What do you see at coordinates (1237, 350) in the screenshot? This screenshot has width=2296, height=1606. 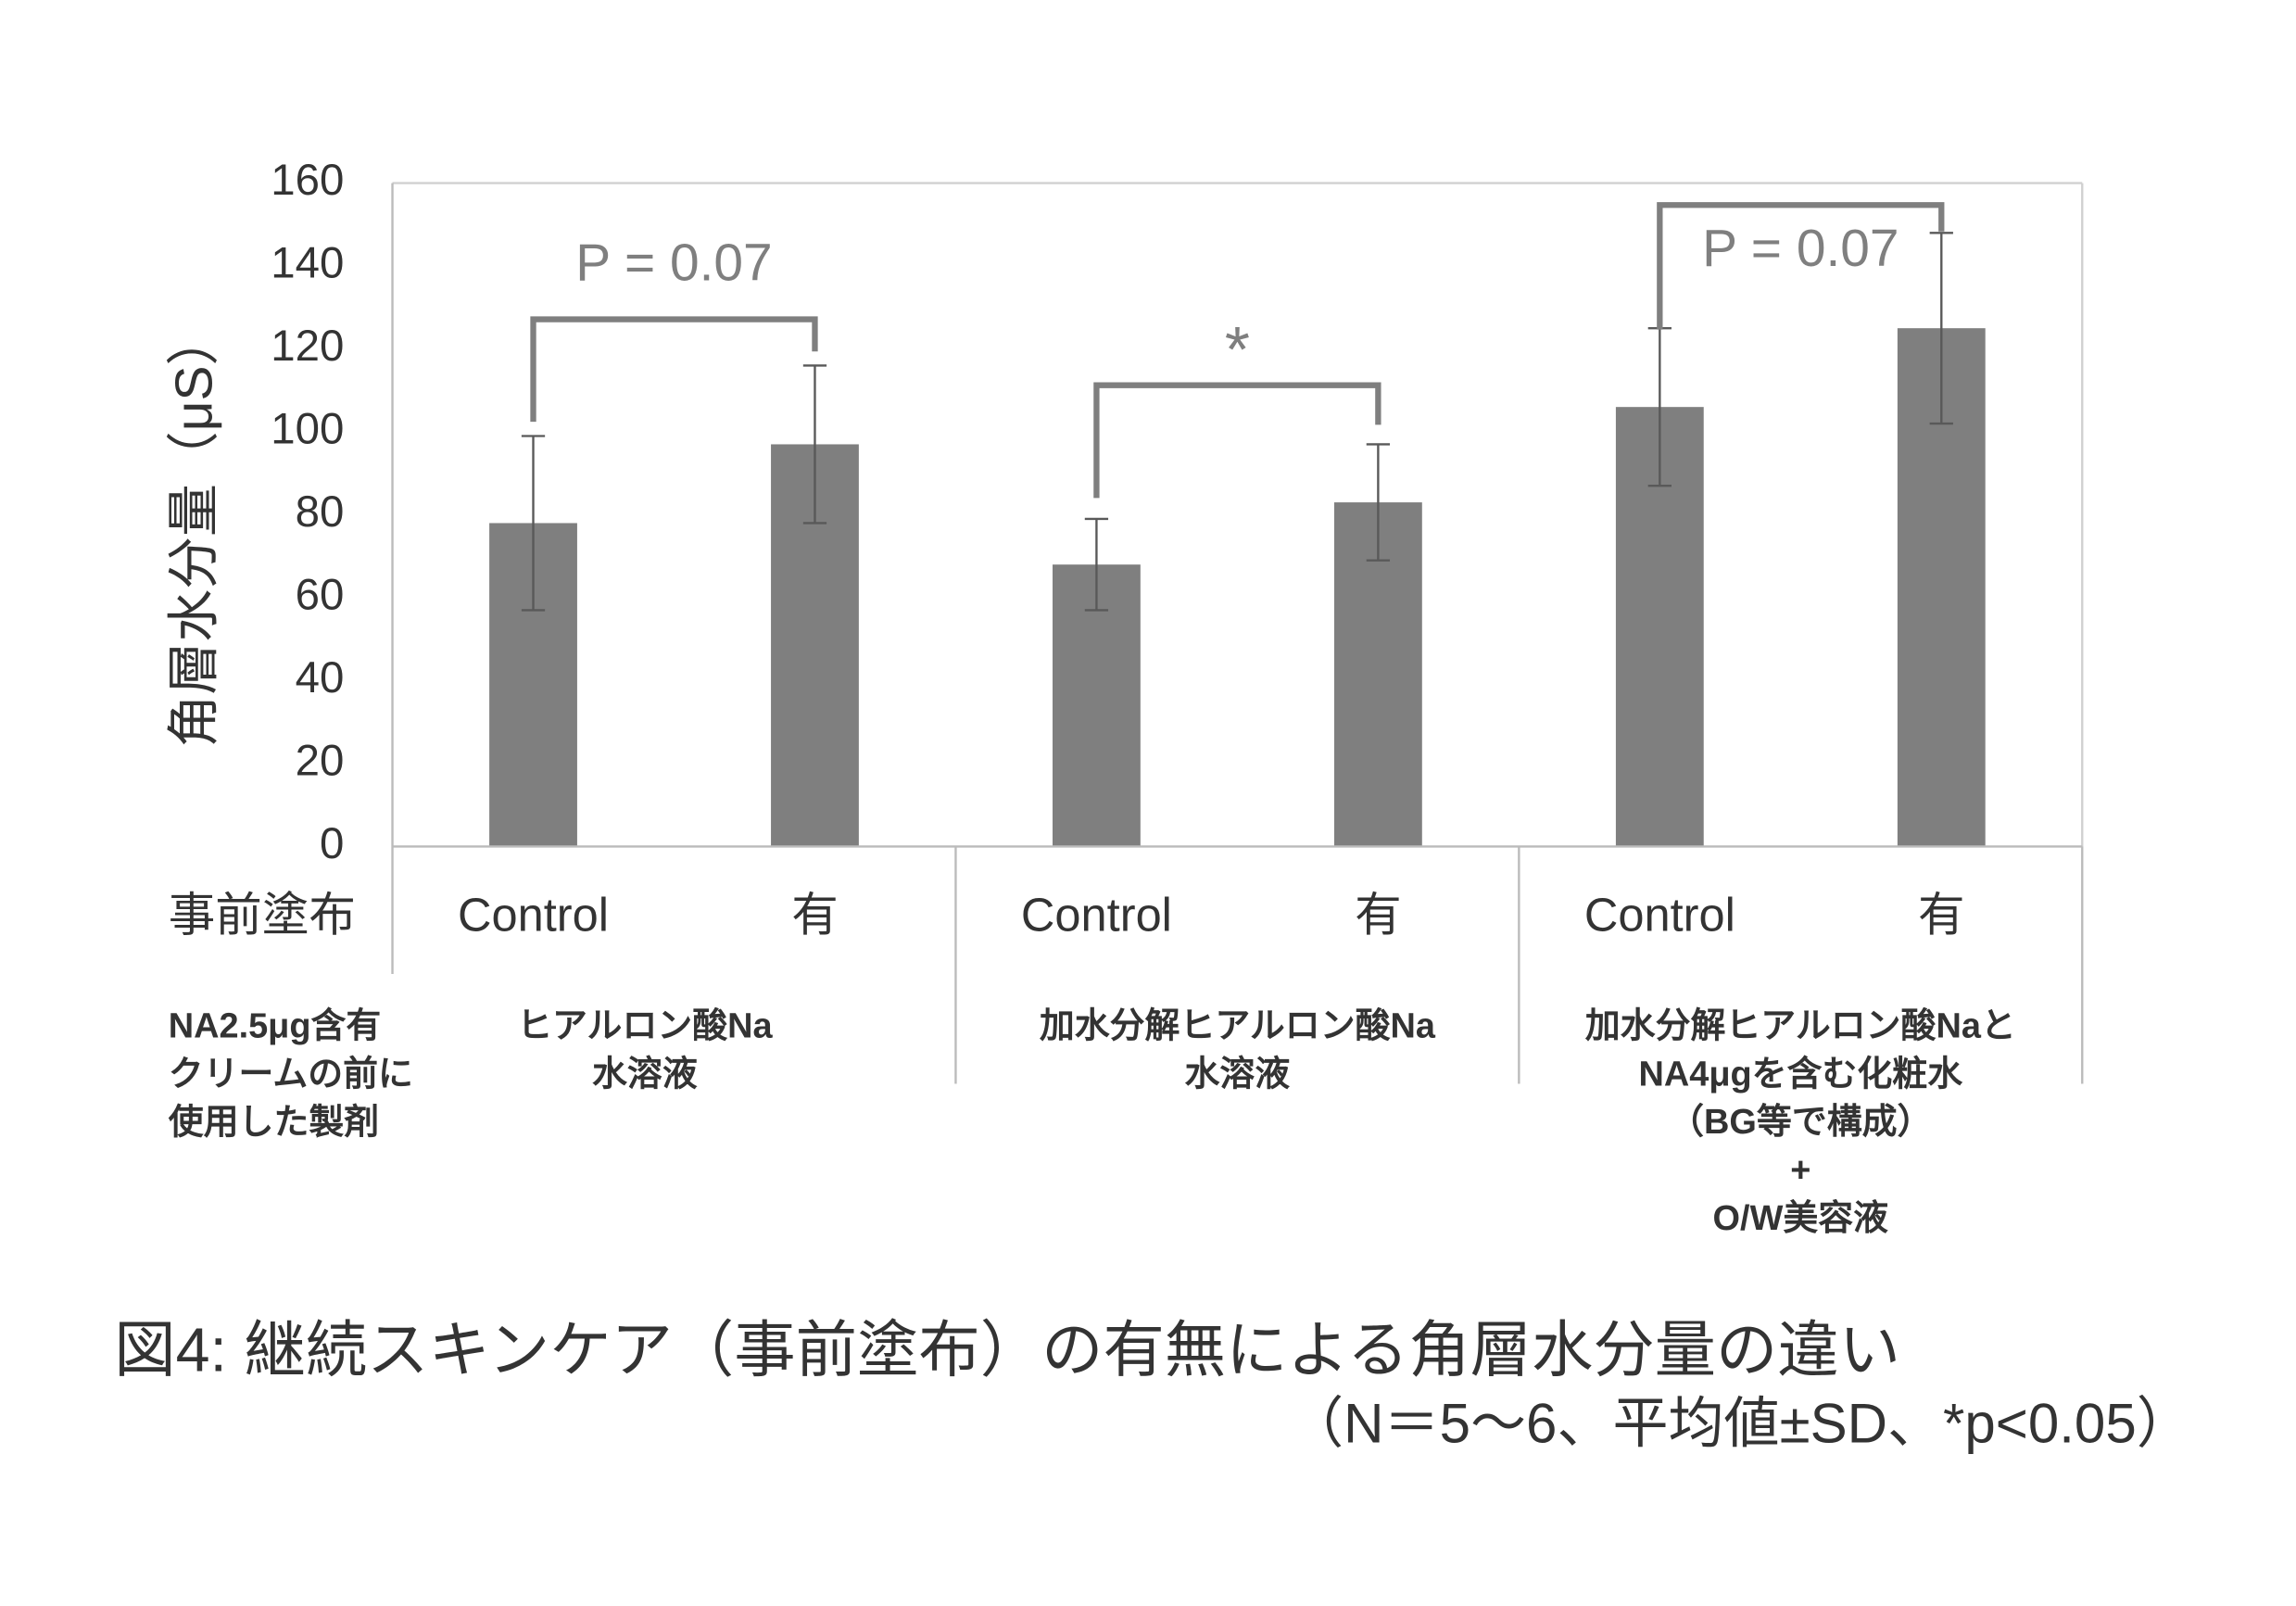 I see `significance-label: *` at bounding box center [1237, 350].